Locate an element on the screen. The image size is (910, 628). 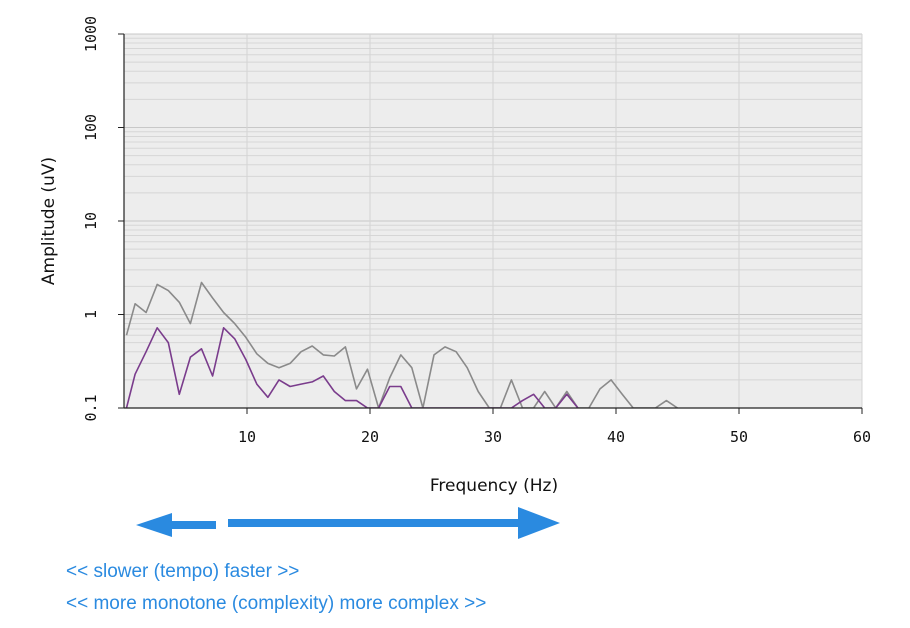
x-tick-label: 40 is located at coordinates (616, 437).